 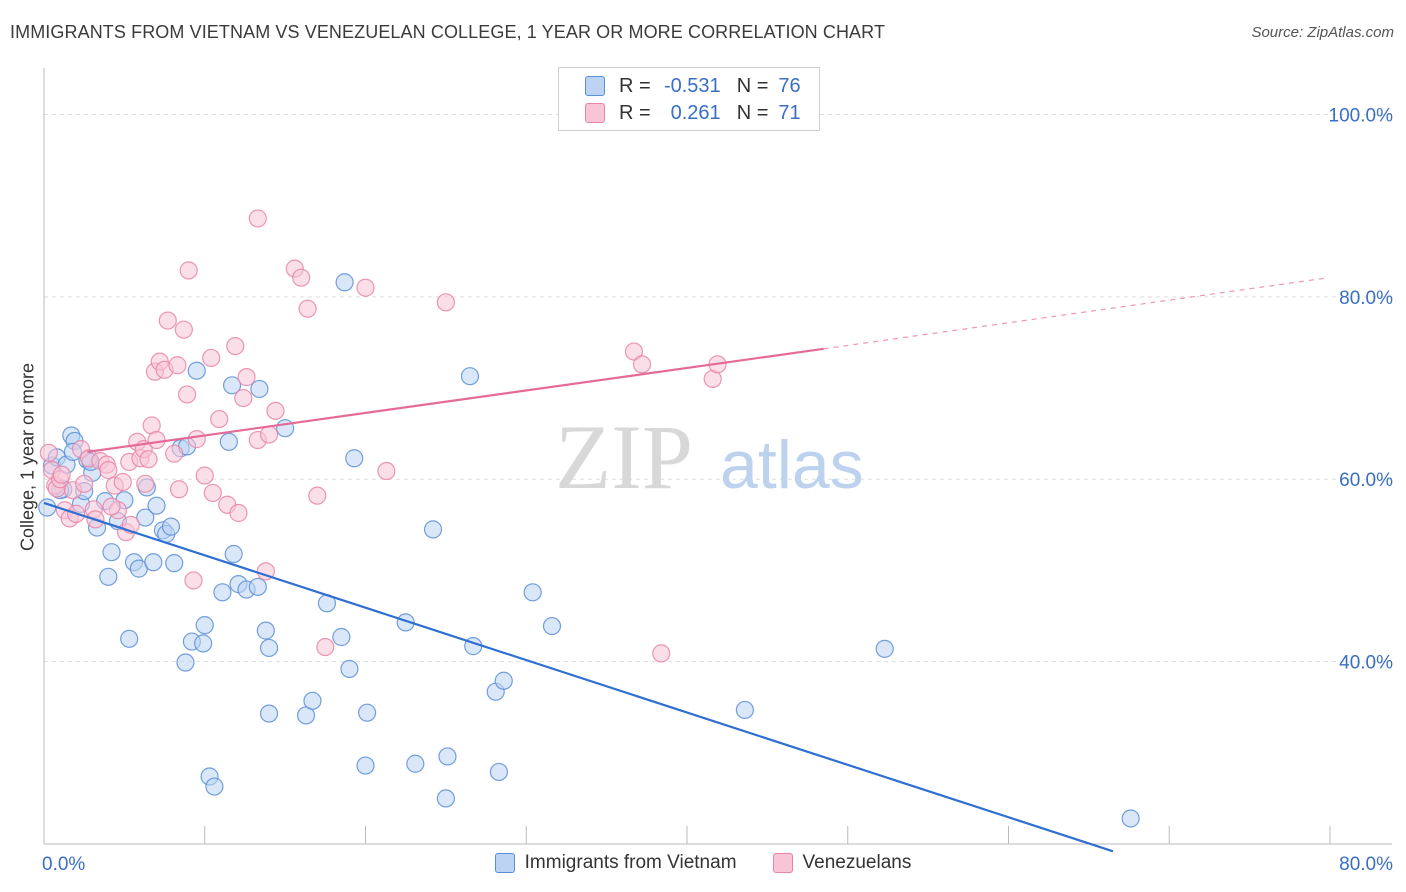 What do you see at coordinates (782, 863) in the screenshot?
I see `legend-swatch-venezuelans` at bounding box center [782, 863].